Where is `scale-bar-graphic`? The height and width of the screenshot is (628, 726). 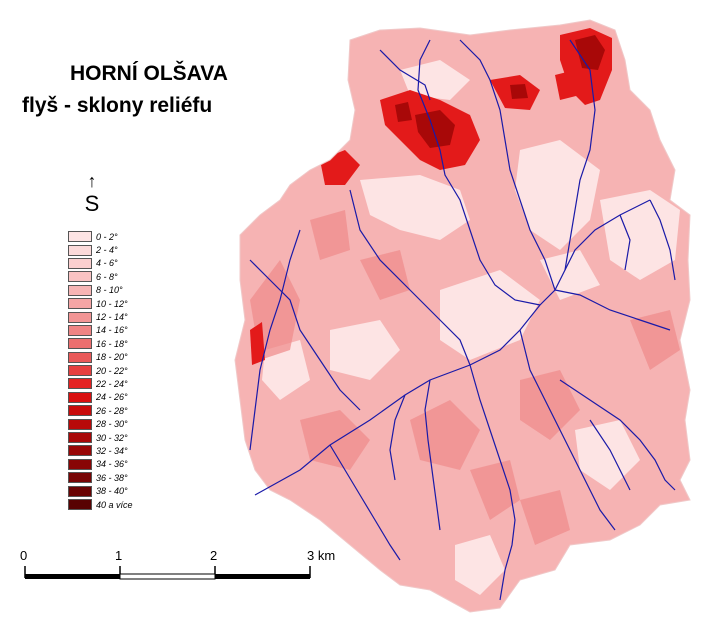
scale-bar-graphic is located at coordinates (167, 573).